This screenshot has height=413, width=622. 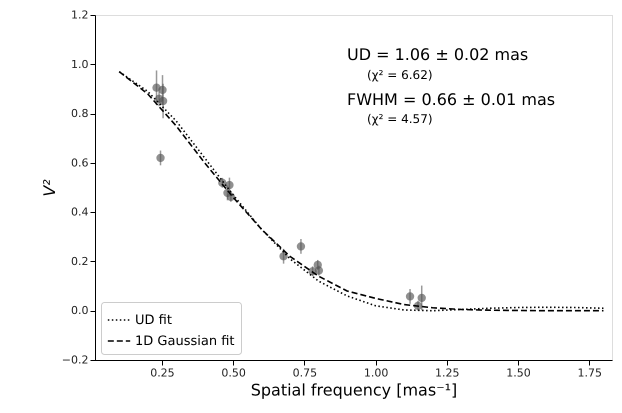 What do you see at coordinates (451, 99) in the screenshot?
I see `annotation: FWHM = 0.66 ± 0.01 mas` at bounding box center [451, 99].